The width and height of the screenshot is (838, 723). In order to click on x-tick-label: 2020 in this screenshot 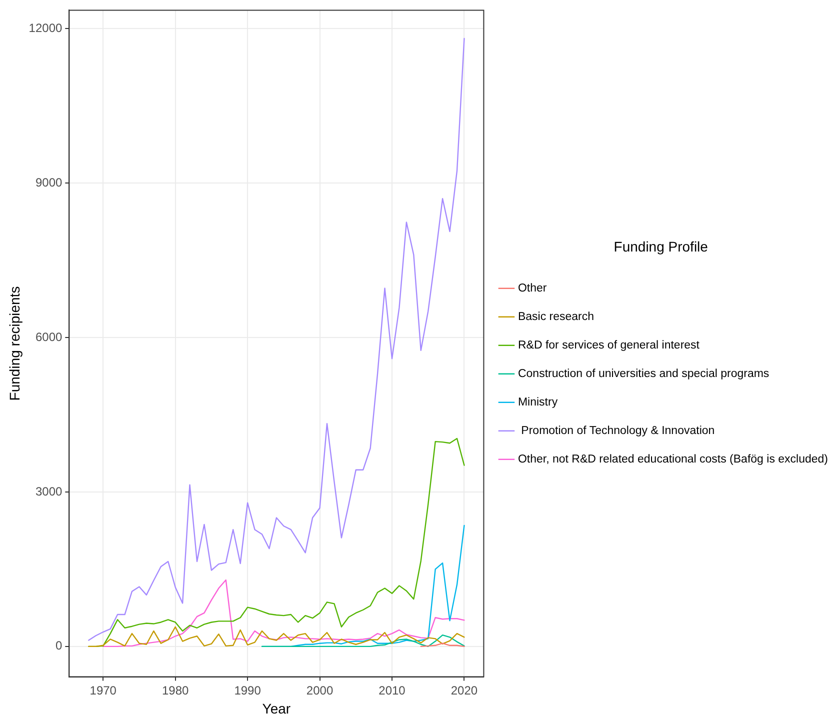, I will do `click(464, 690)`.